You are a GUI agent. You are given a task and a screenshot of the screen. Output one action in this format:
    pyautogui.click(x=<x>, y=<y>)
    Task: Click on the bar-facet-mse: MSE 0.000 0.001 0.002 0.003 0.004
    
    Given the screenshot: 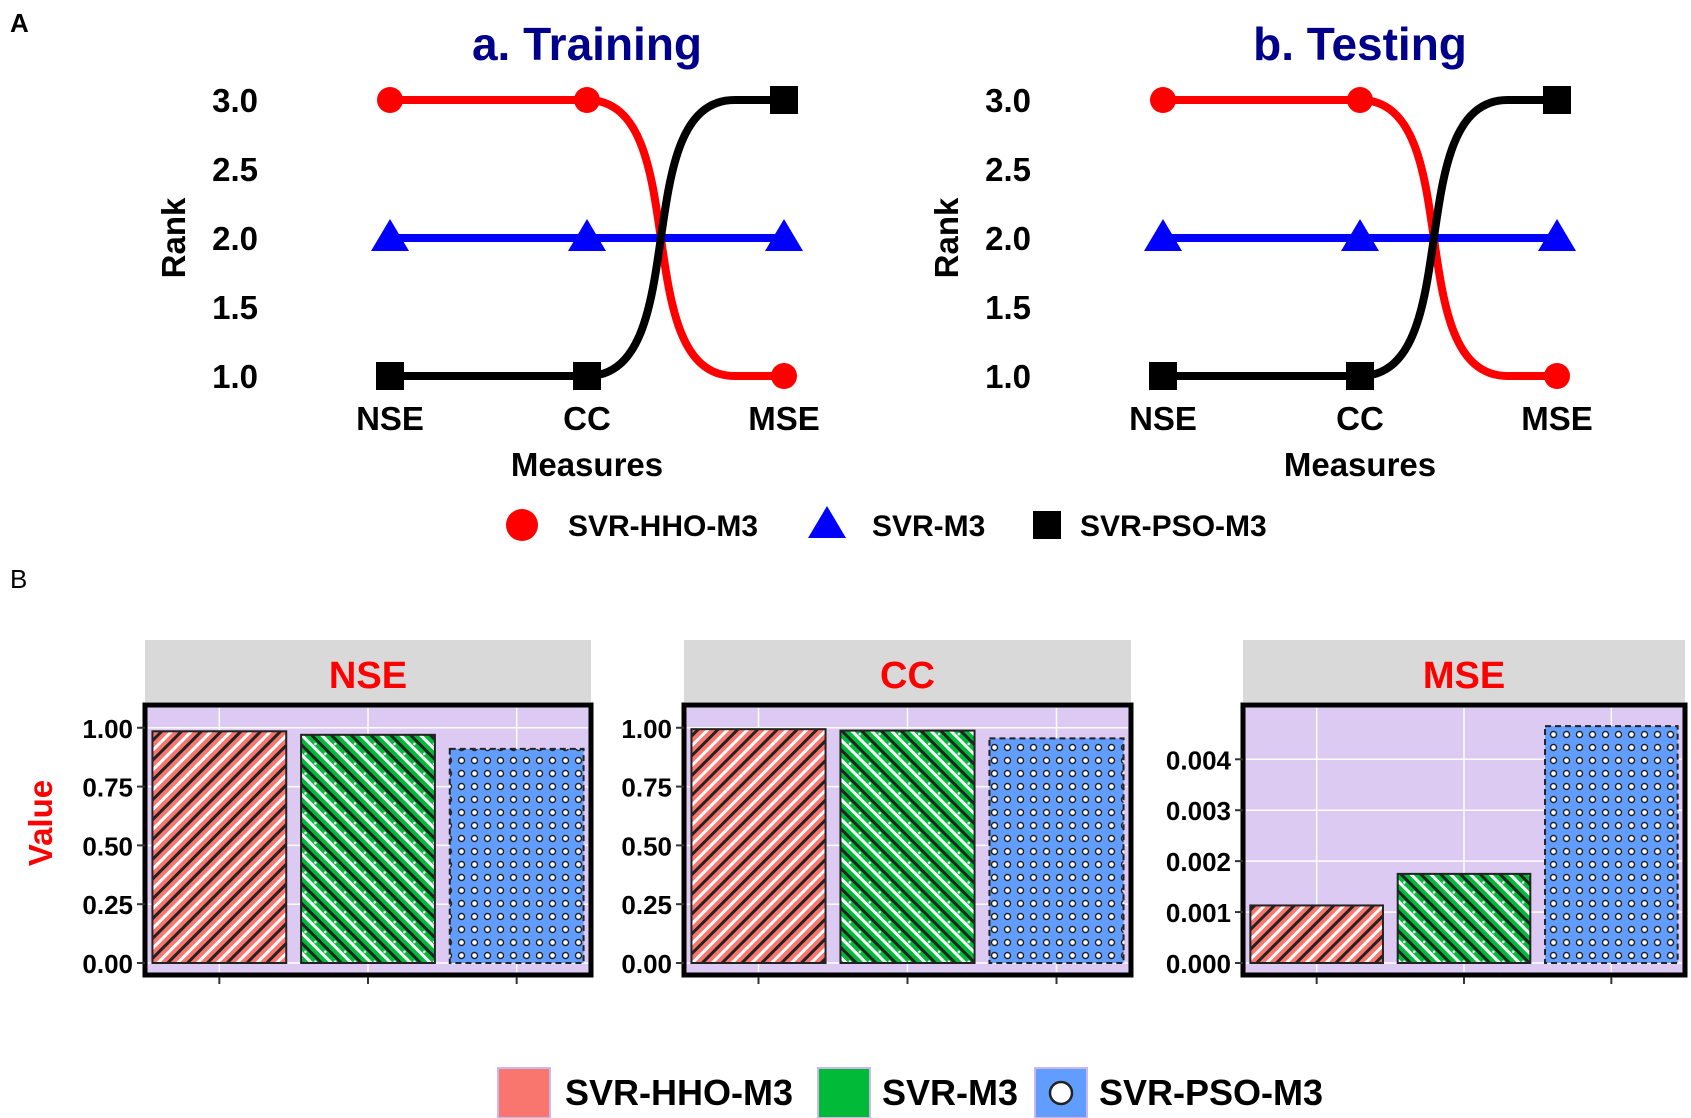 What is the action you would take?
    pyautogui.click(x=1427, y=812)
    